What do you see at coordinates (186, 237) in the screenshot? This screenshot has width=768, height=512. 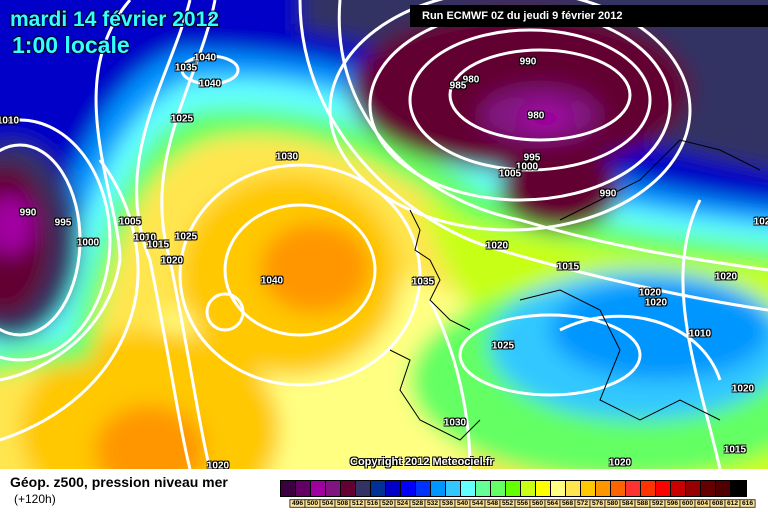 I see `isobar-label: 1025` at bounding box center [186, 237].